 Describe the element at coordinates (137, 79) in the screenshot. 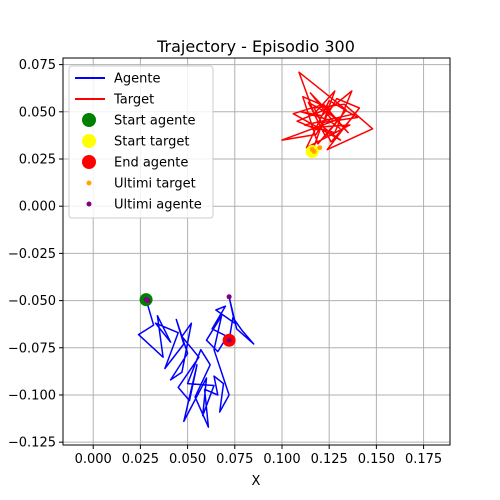

I see `legend-label-agente: Agente` at that location.